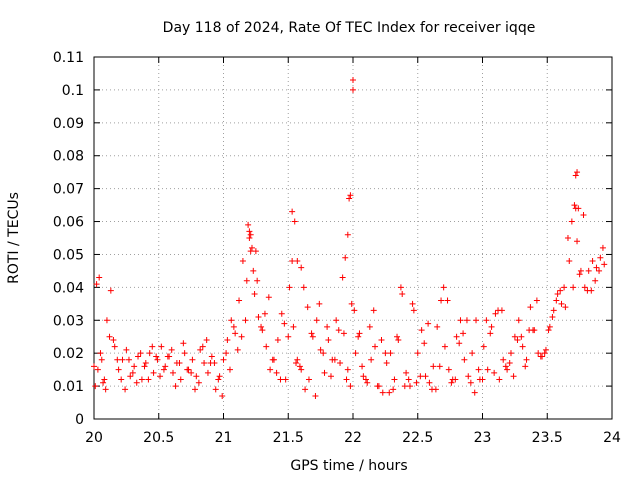  I want to click on y-tick-label: 0, so click(79, 420).